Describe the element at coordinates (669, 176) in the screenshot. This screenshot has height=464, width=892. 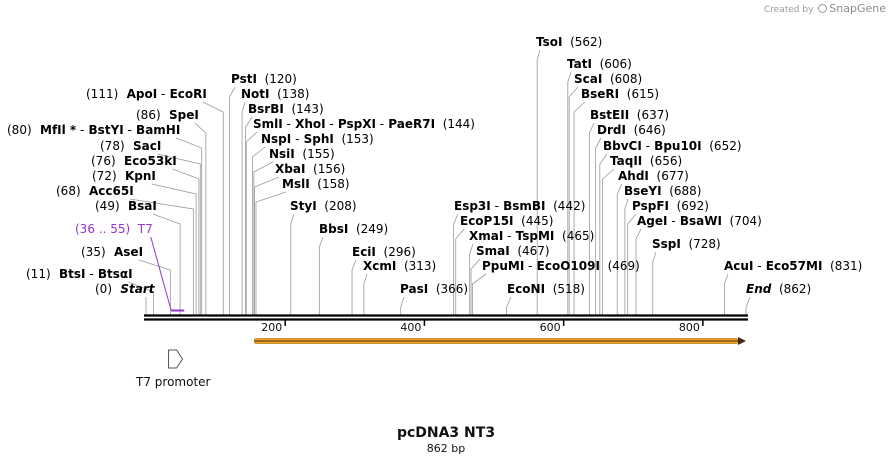
I see `site-position: (677)` at that location.